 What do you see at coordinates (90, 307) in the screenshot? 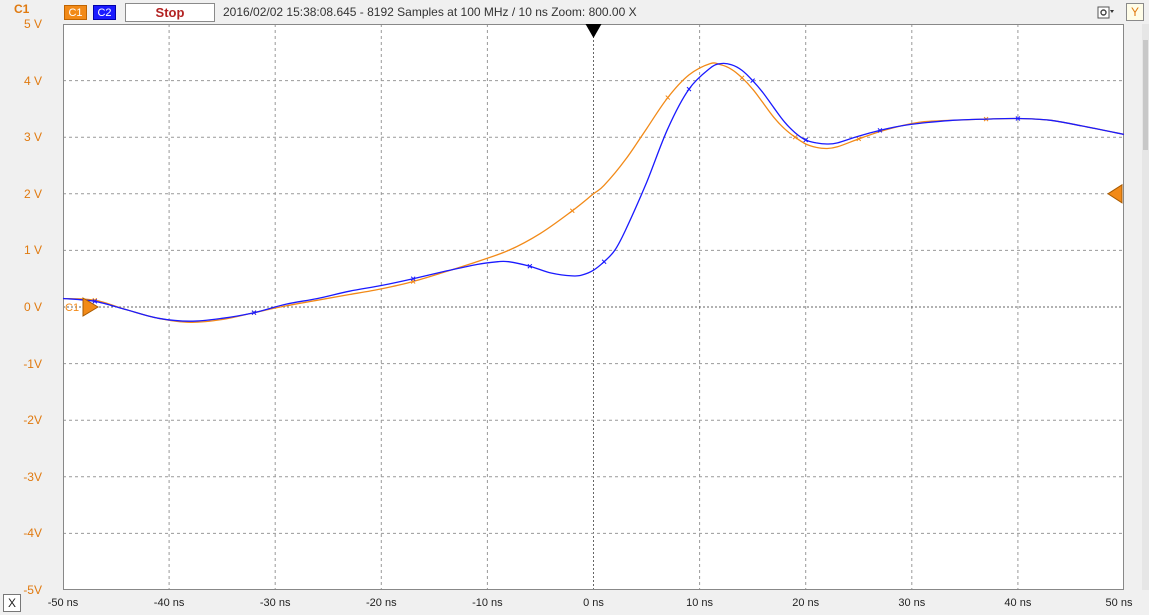
I see `c1-ground-marker-icon` at bounding box center [90, 307].